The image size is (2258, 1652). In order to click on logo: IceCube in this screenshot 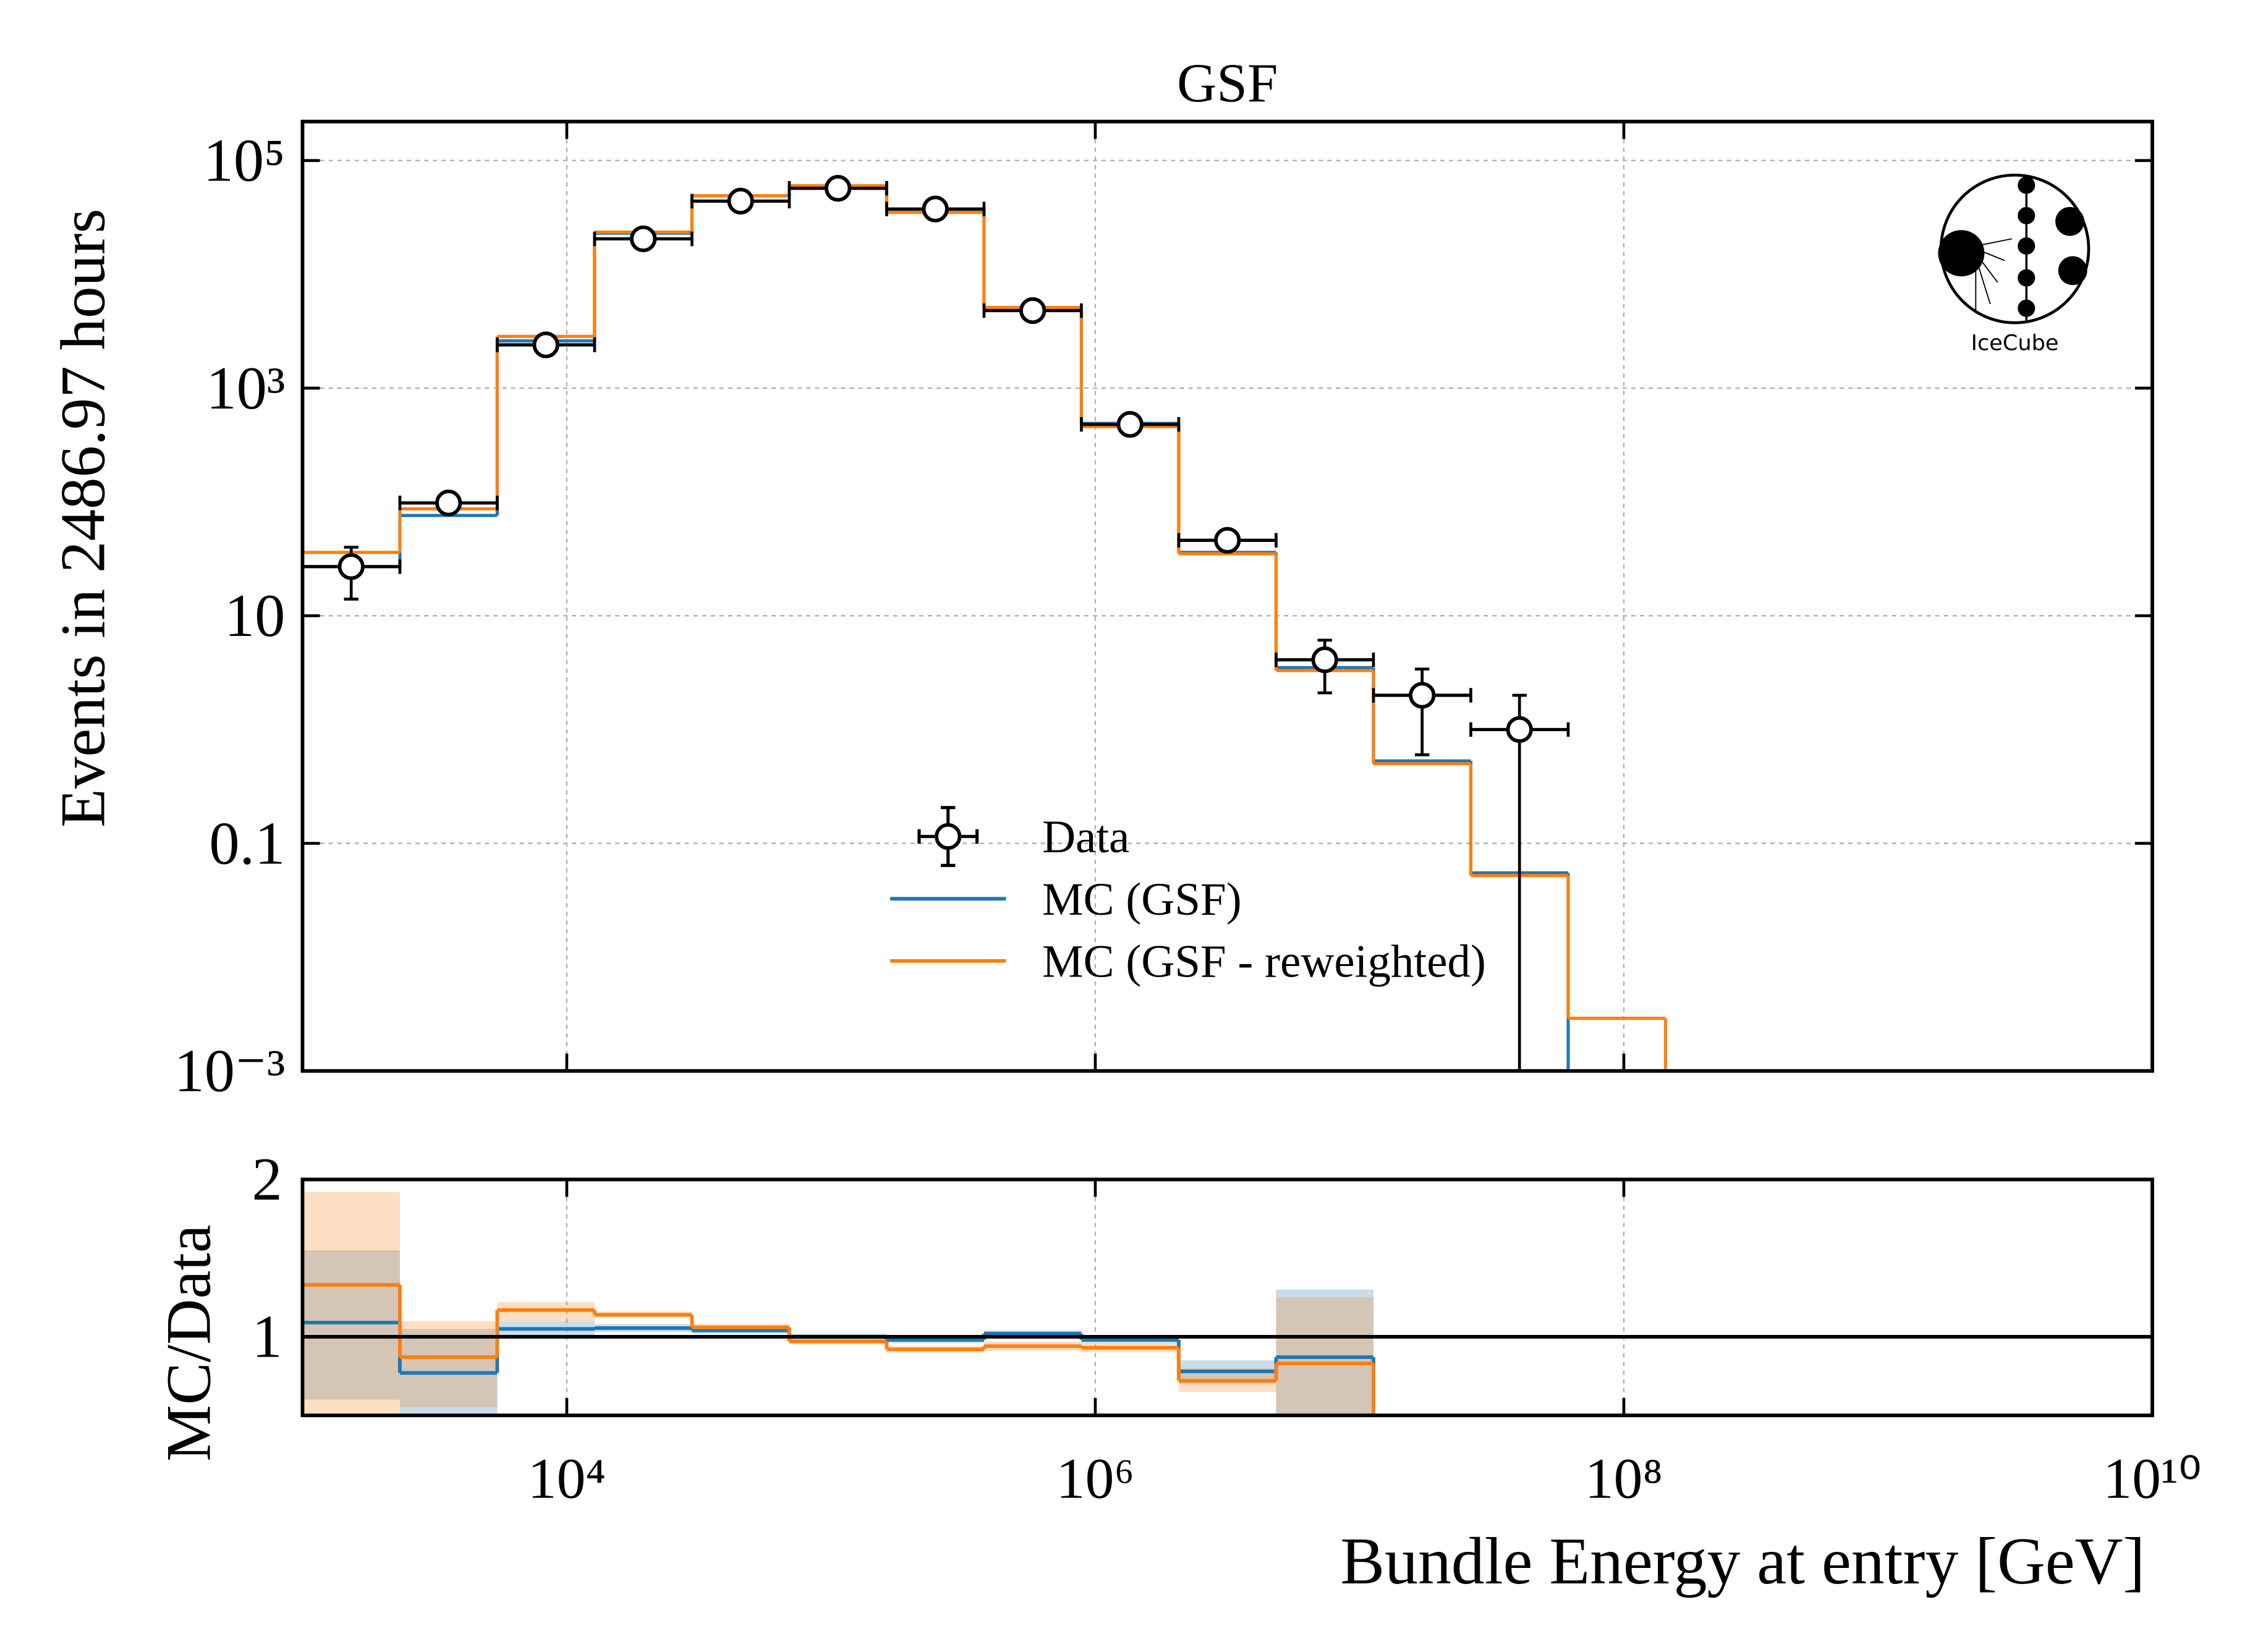, I will do `click(2014, 264)`.